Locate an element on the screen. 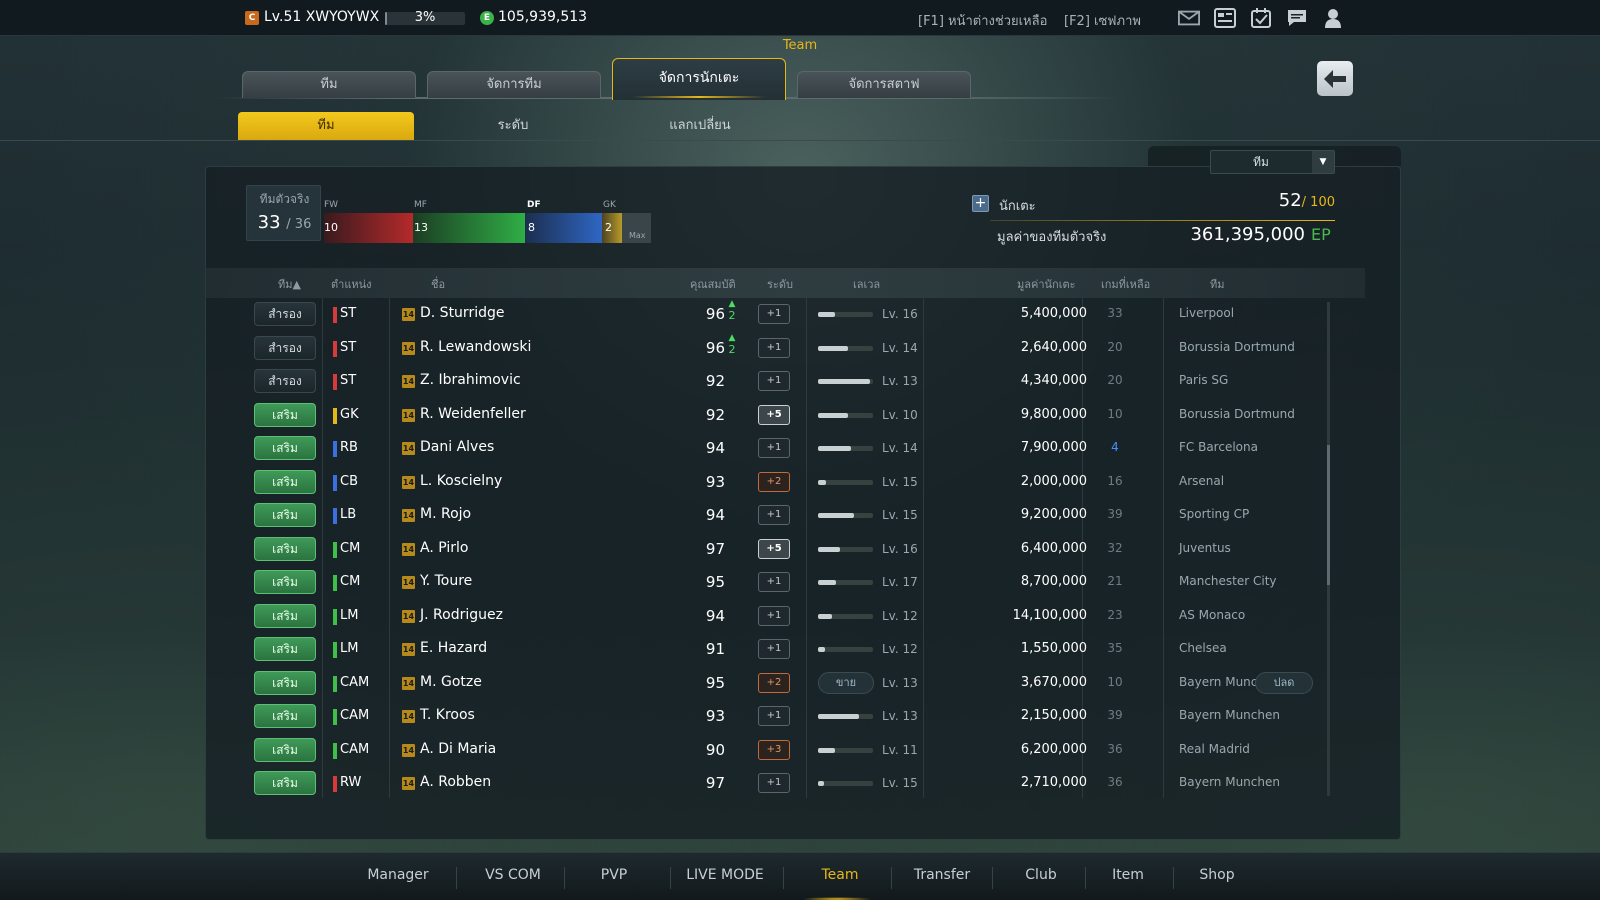 Image resolution: width=1600 pixels, height=900 pixels. nav-shop: Shop is located at coordinates (1217, 875).